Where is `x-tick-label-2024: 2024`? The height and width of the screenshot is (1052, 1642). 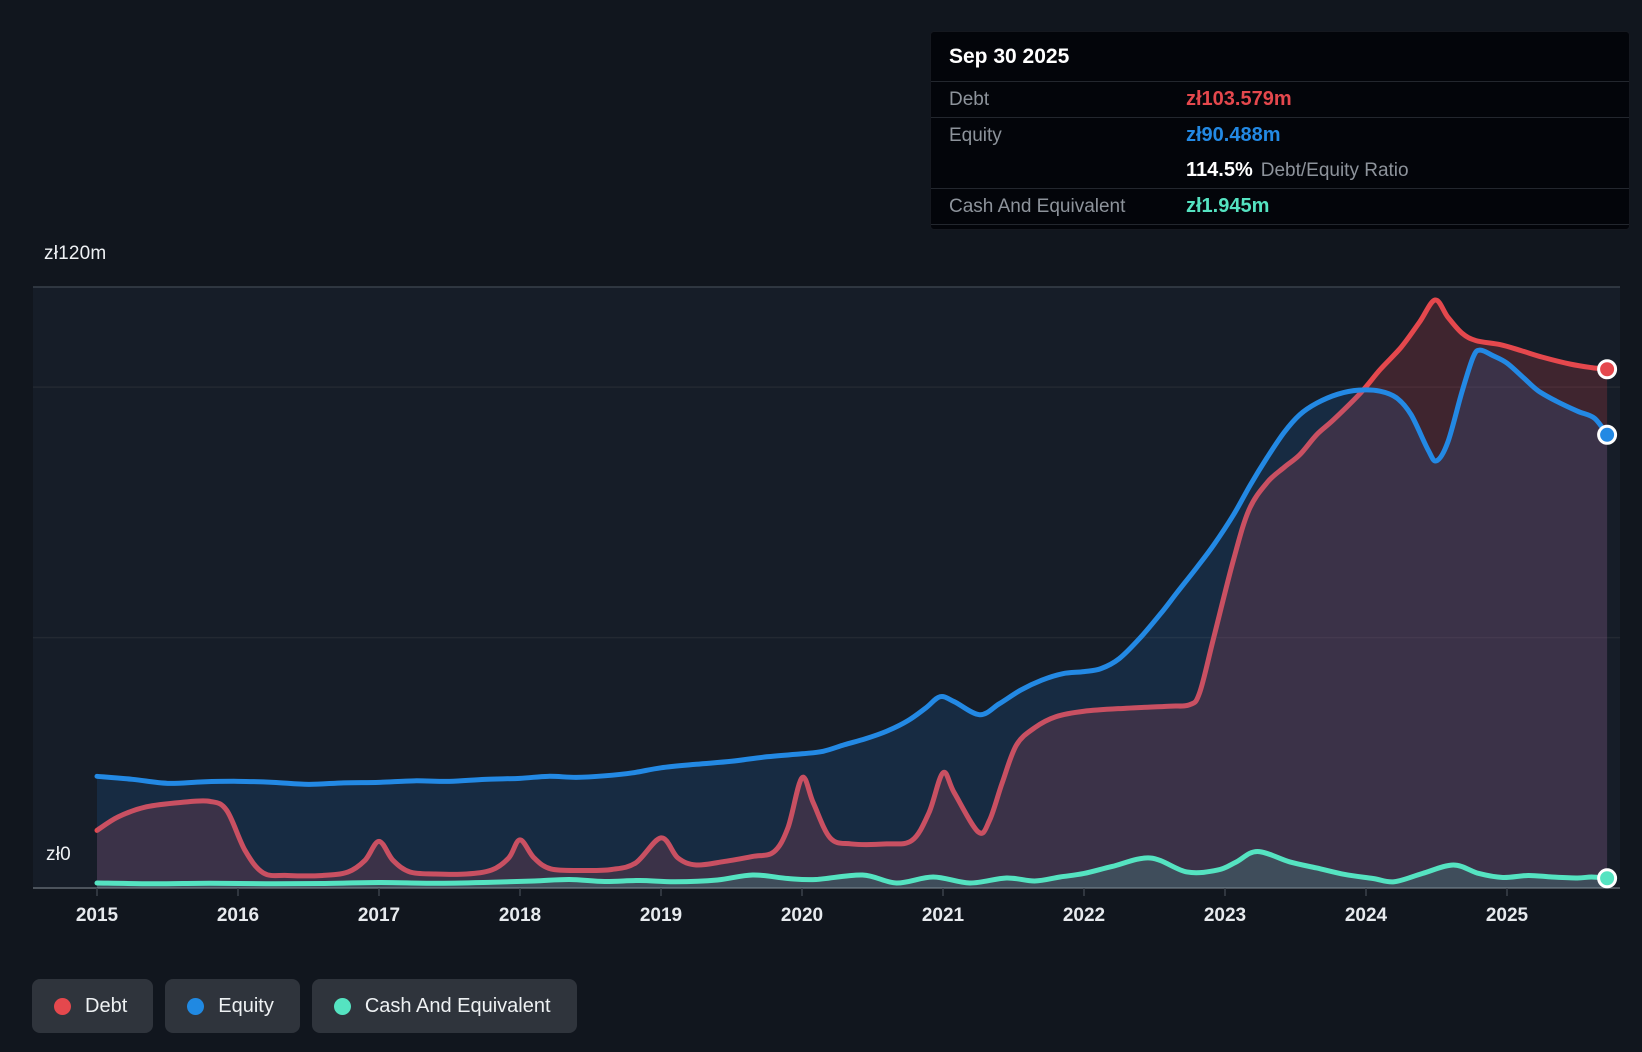 x-tick-label-2024: 2024 is located at coordinates (1366, 915).